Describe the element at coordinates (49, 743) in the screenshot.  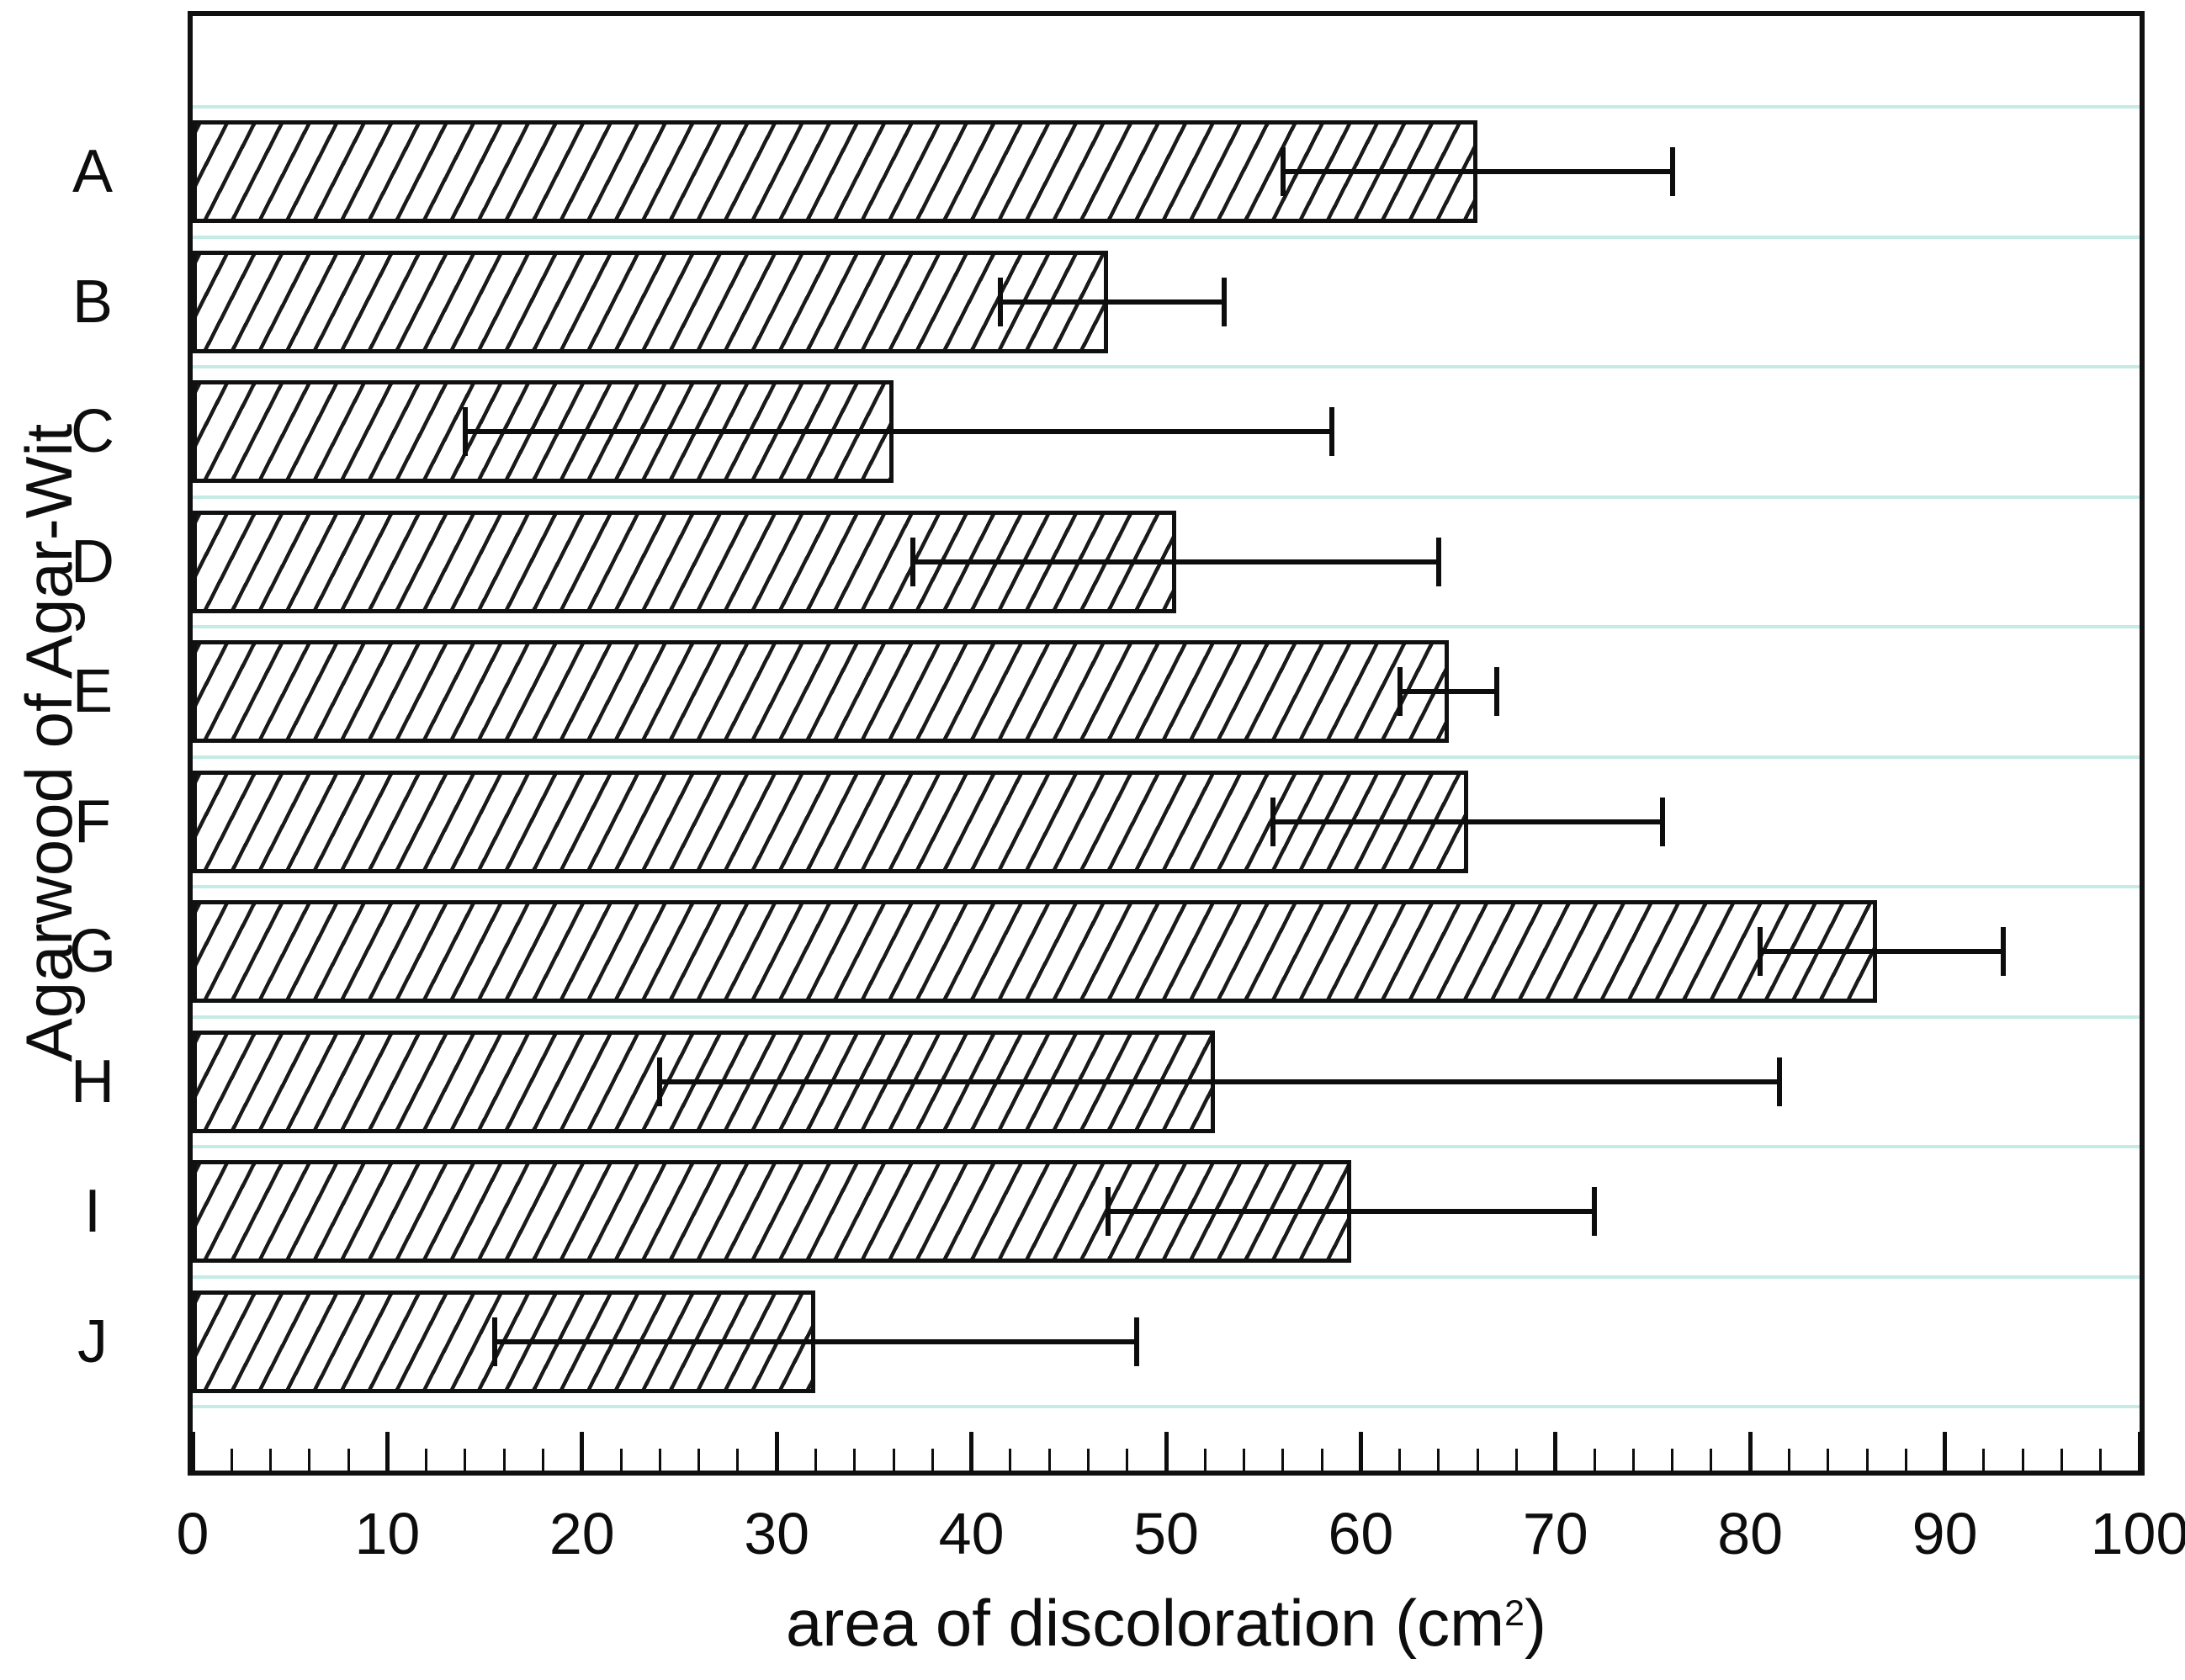
I see `y-axis-title: Agarwood of Agar-Wit` at that location.